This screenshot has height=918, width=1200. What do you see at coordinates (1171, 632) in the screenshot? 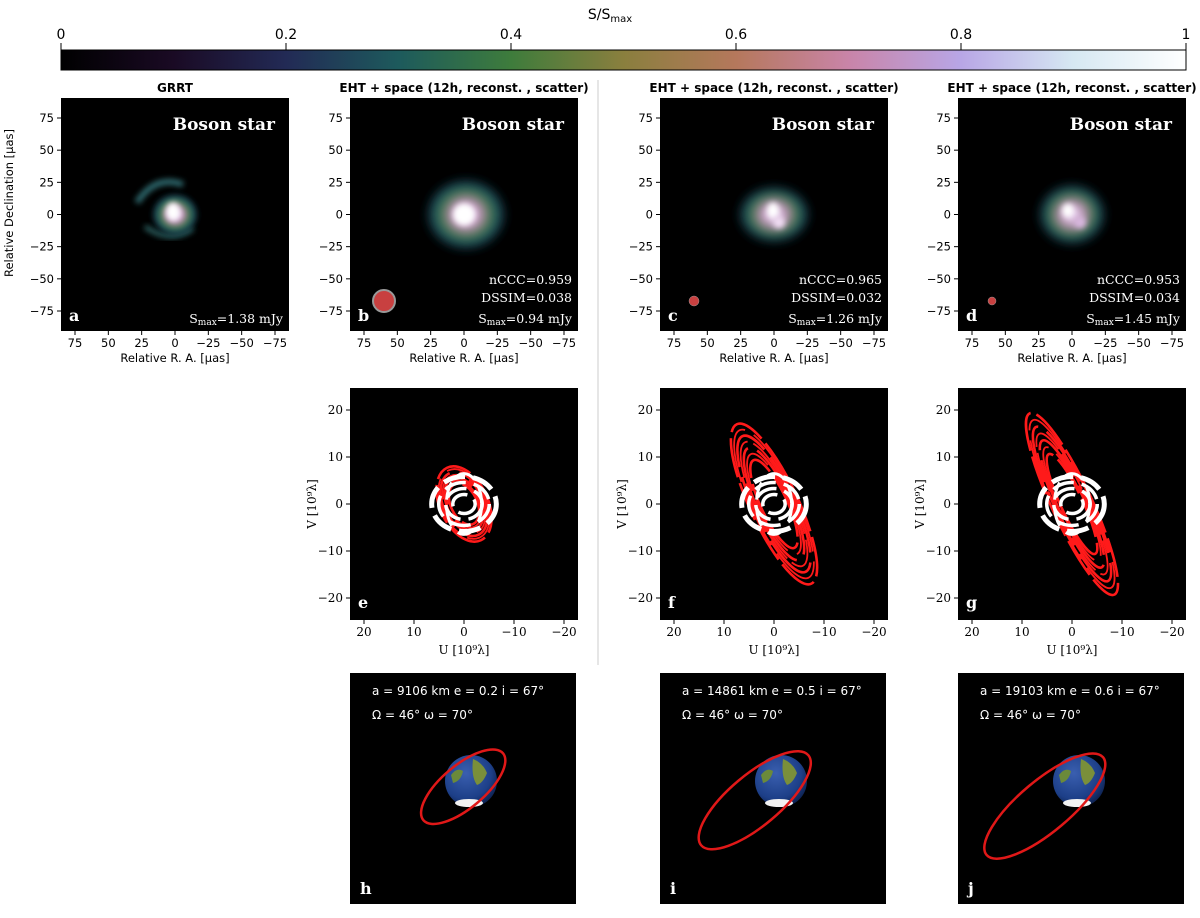
I see `x-tick-label: −20` at bounding box center [1171, 632].